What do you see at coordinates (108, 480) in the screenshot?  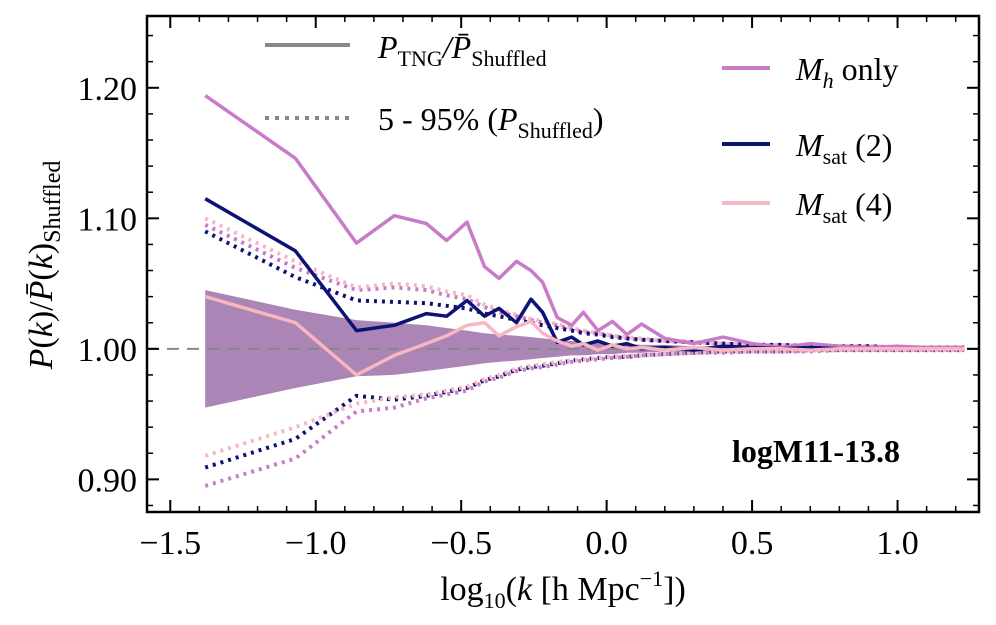 I see `y-tick-label: 0.90` at bounding box center [108, 480].